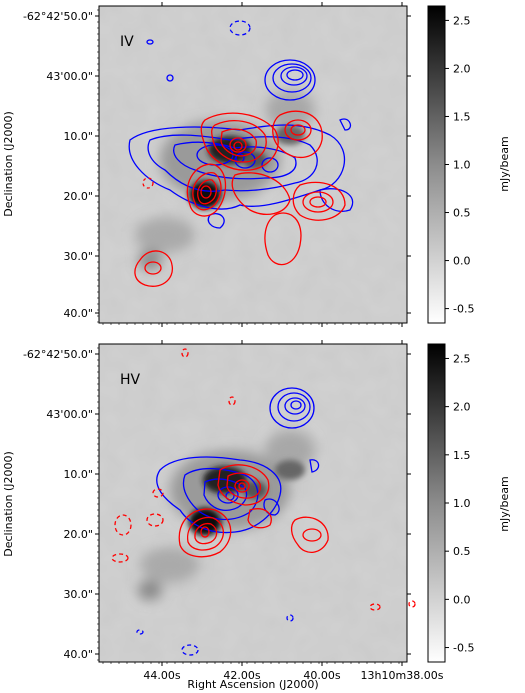  What do you see at coordinates (148, 183) in the screenshot?
I see `red-negative-contour` at bounding box center [148, 183].